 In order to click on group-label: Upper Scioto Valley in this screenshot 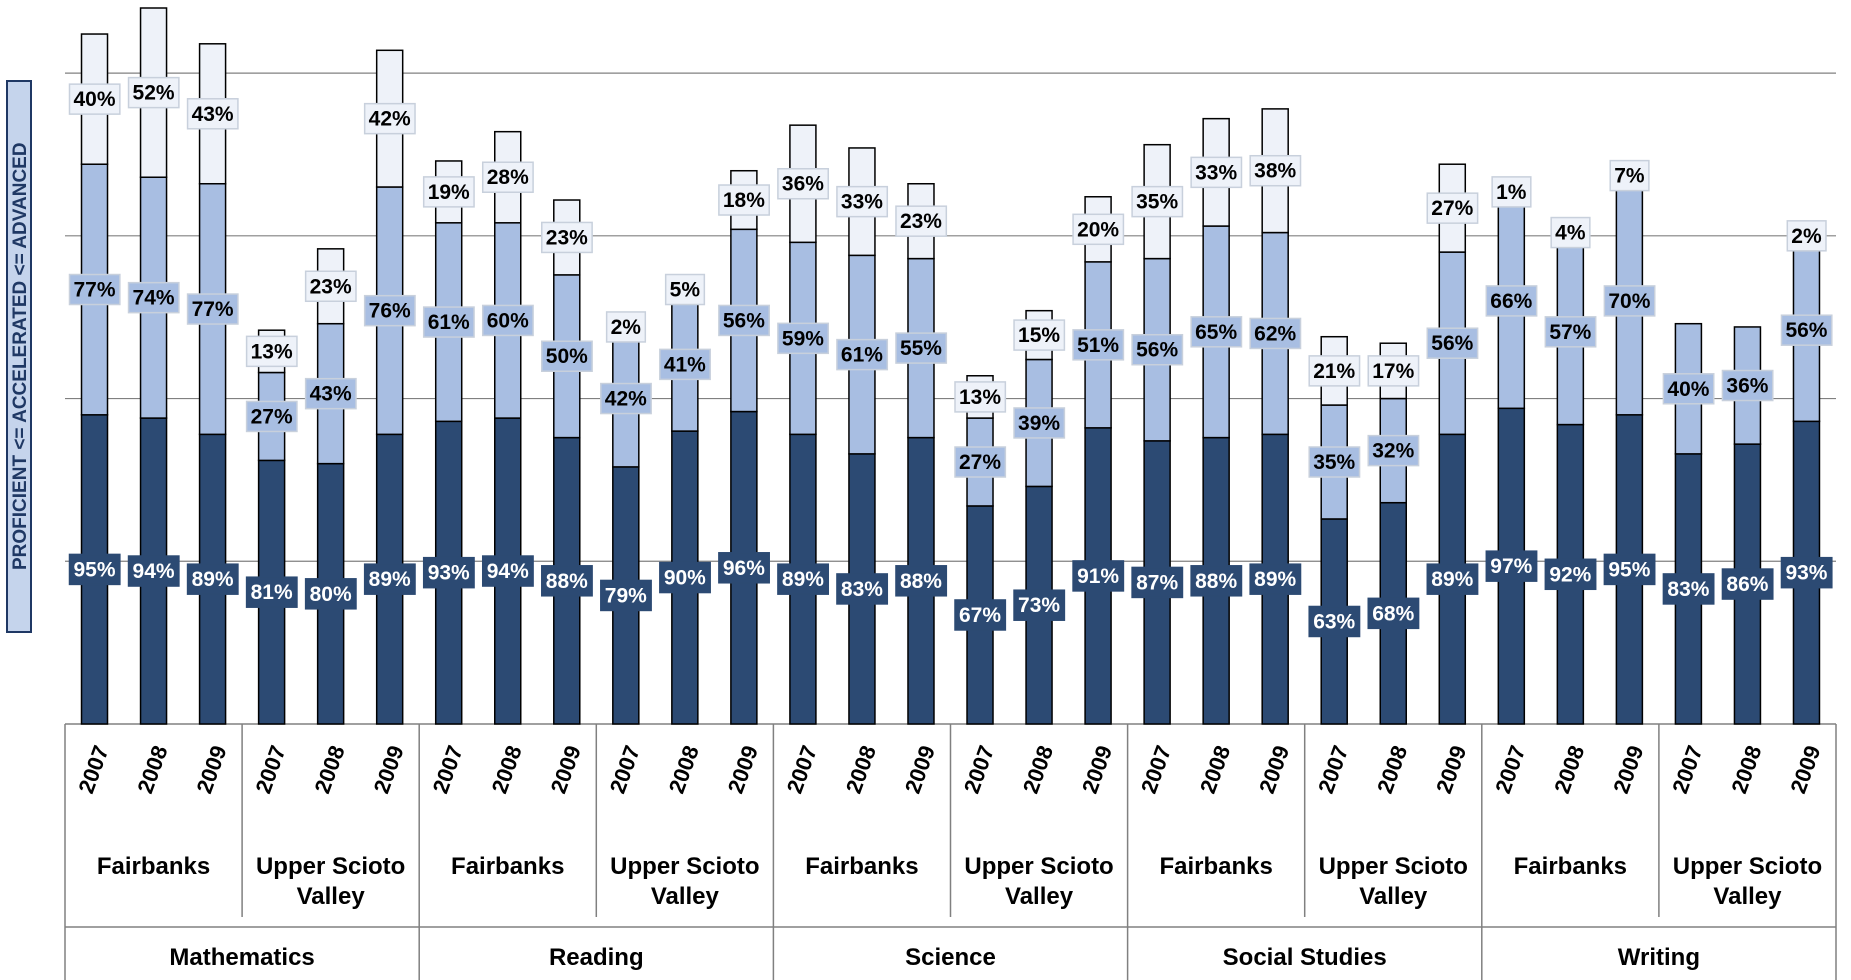, I will do `click(330, 881)`.